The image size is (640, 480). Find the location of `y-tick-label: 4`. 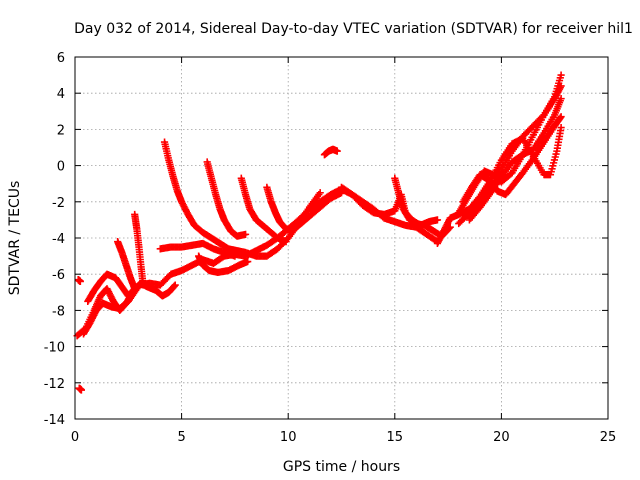

y-tick-label: 4 is located at coordinates (61, 94).